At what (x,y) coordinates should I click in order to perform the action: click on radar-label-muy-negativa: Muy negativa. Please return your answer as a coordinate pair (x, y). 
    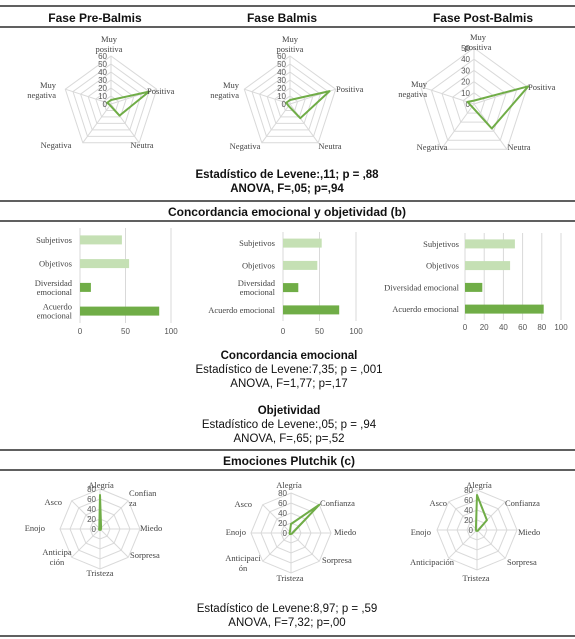
    Looking at the image, I should click on (42, 90).